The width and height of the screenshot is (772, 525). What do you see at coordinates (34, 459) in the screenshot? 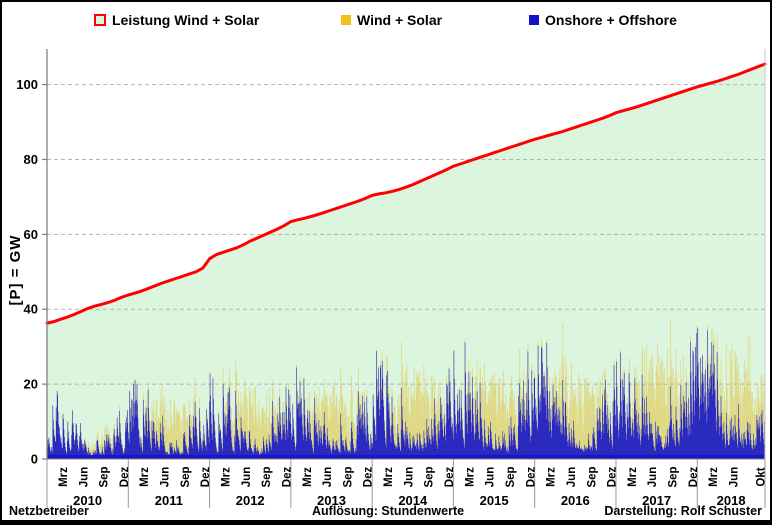
I see `y-tick-label: 0` at bounding box center [34, 459].